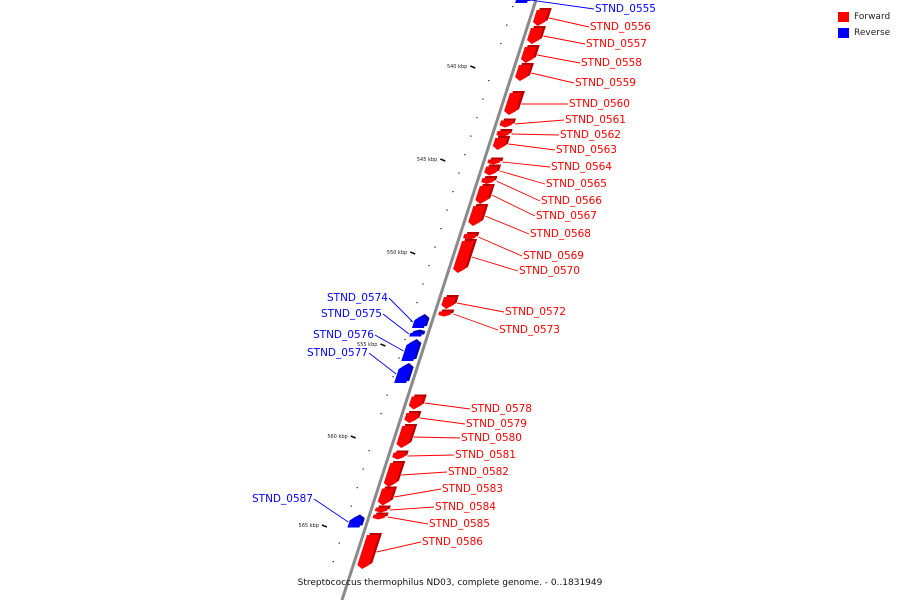  I want to click on tick-label: 555 kbp, so click(367, 345).